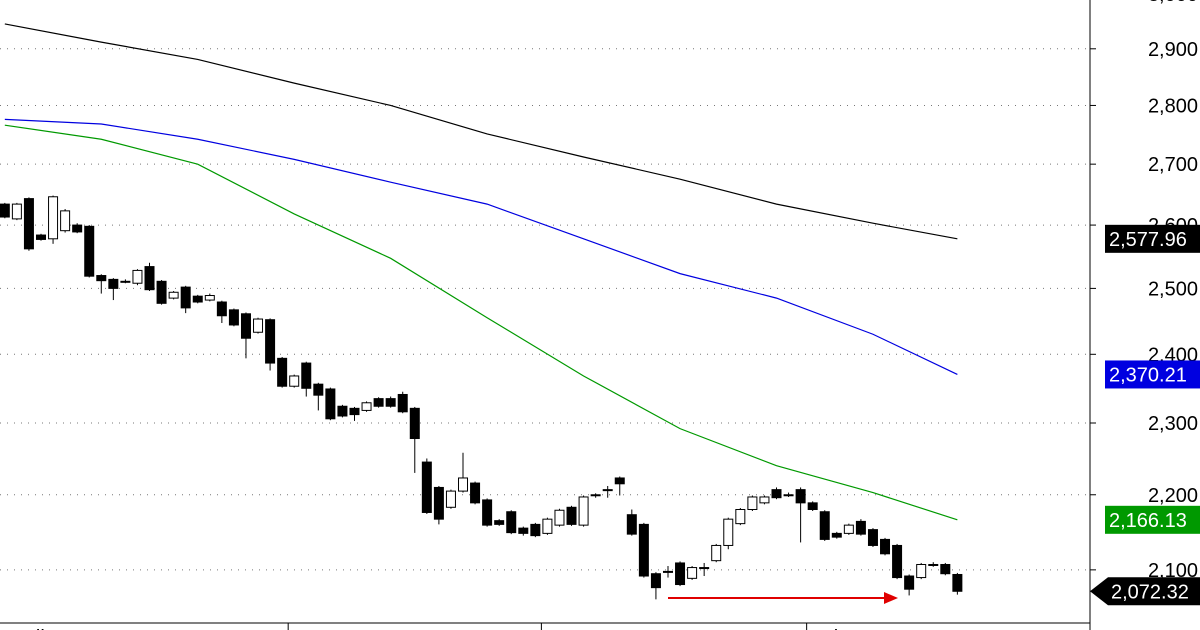 The height and width of the screenshot is (630, 1200). I want to click on y-tick-label: 2,300, so click(1173, 424).